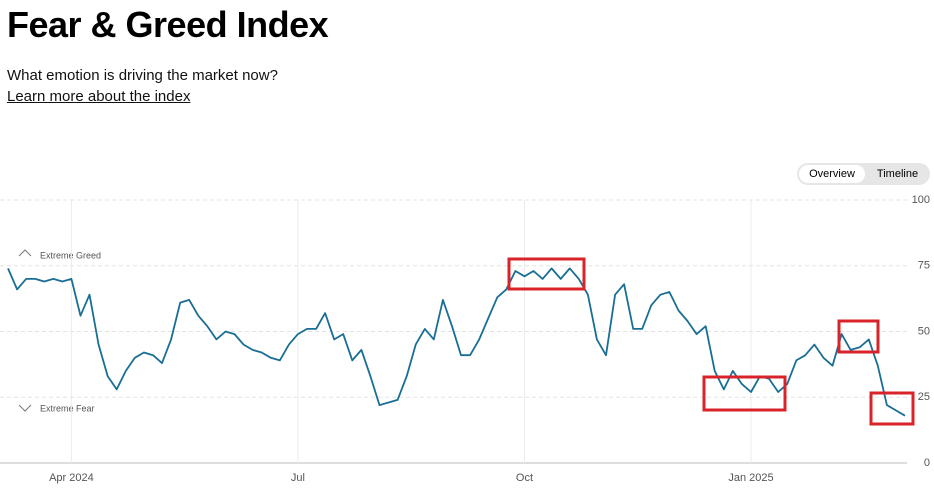  I want to click on x-tick-label: Jan 2025, so click(750, 478).